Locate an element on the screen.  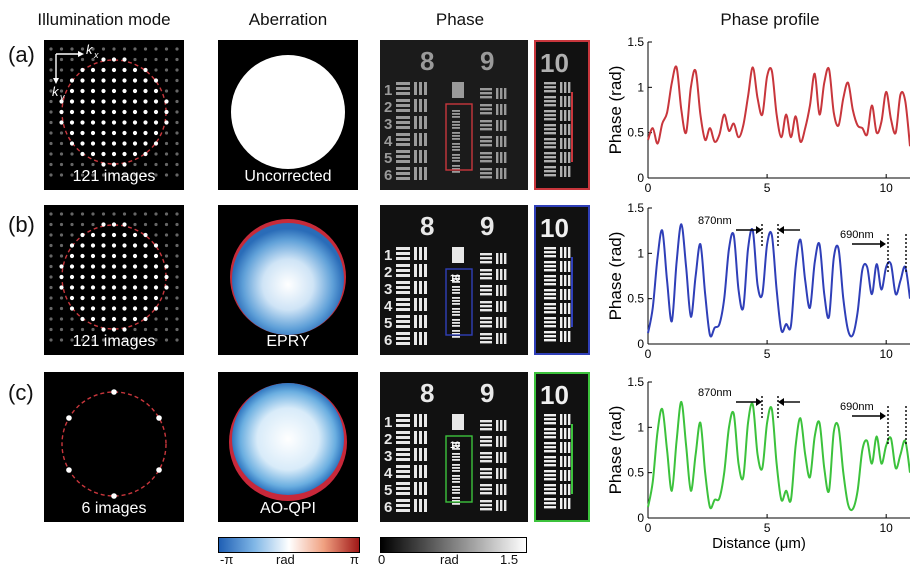
header-phase: Phase is located at coordinates (460, 19).